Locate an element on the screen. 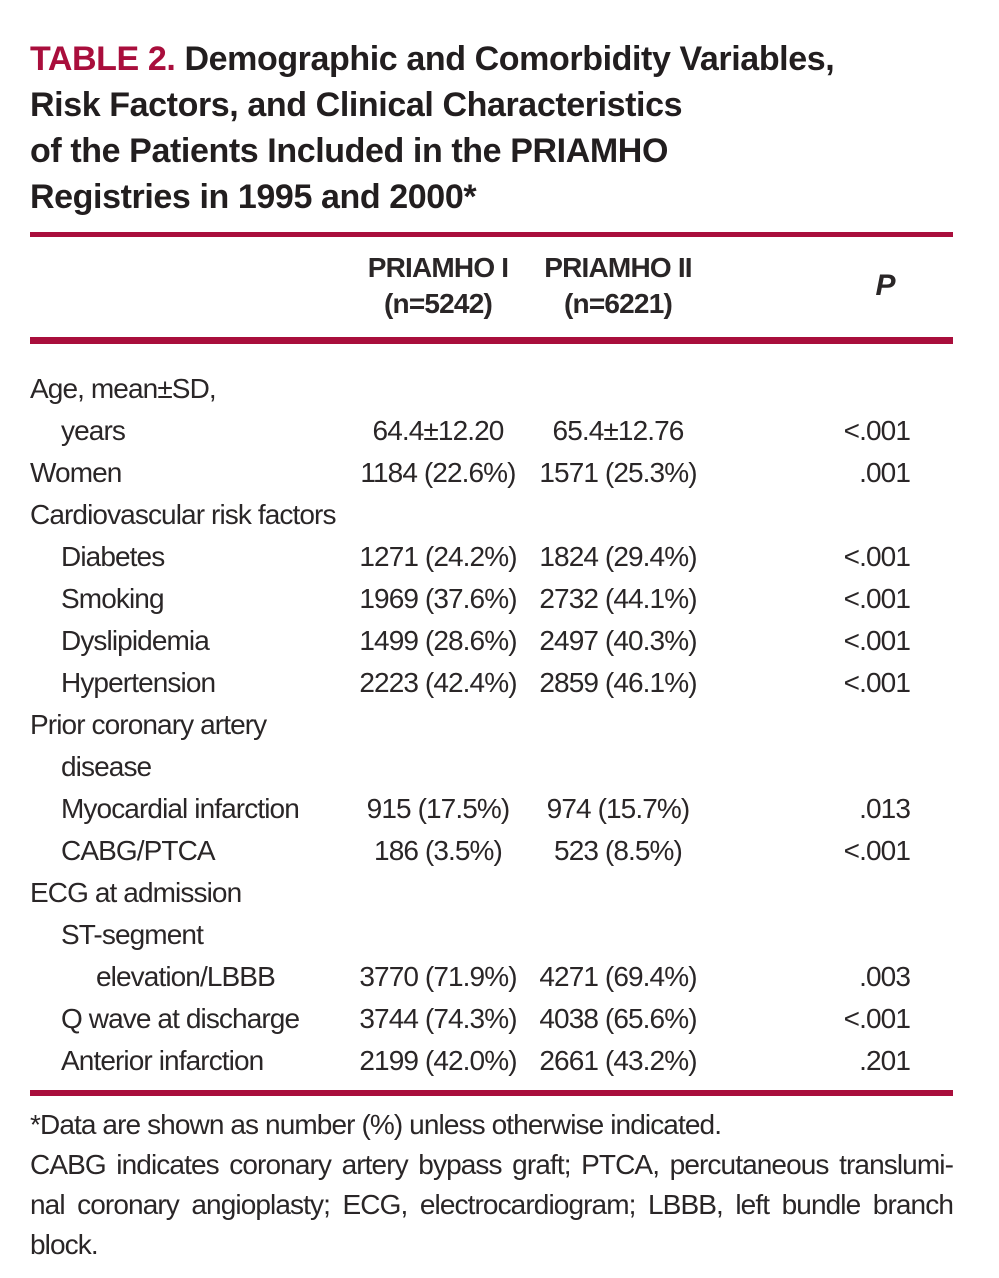  value: 2223 (42.4%) is located at coordinates (438, 682).